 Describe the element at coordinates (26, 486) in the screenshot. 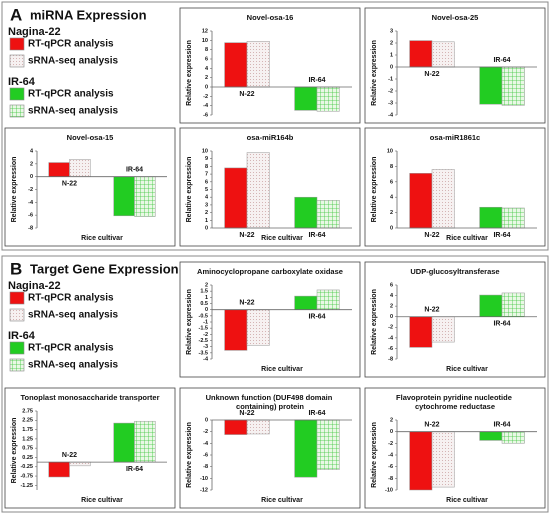

I see `y-tick-label: -1.25` at that location.